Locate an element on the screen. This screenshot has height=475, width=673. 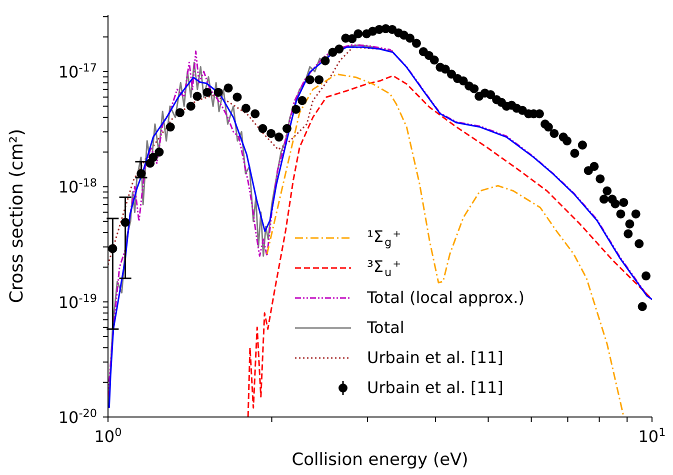
x-tick-label: 10$^{1}$ is located at coordinates (652, 436).